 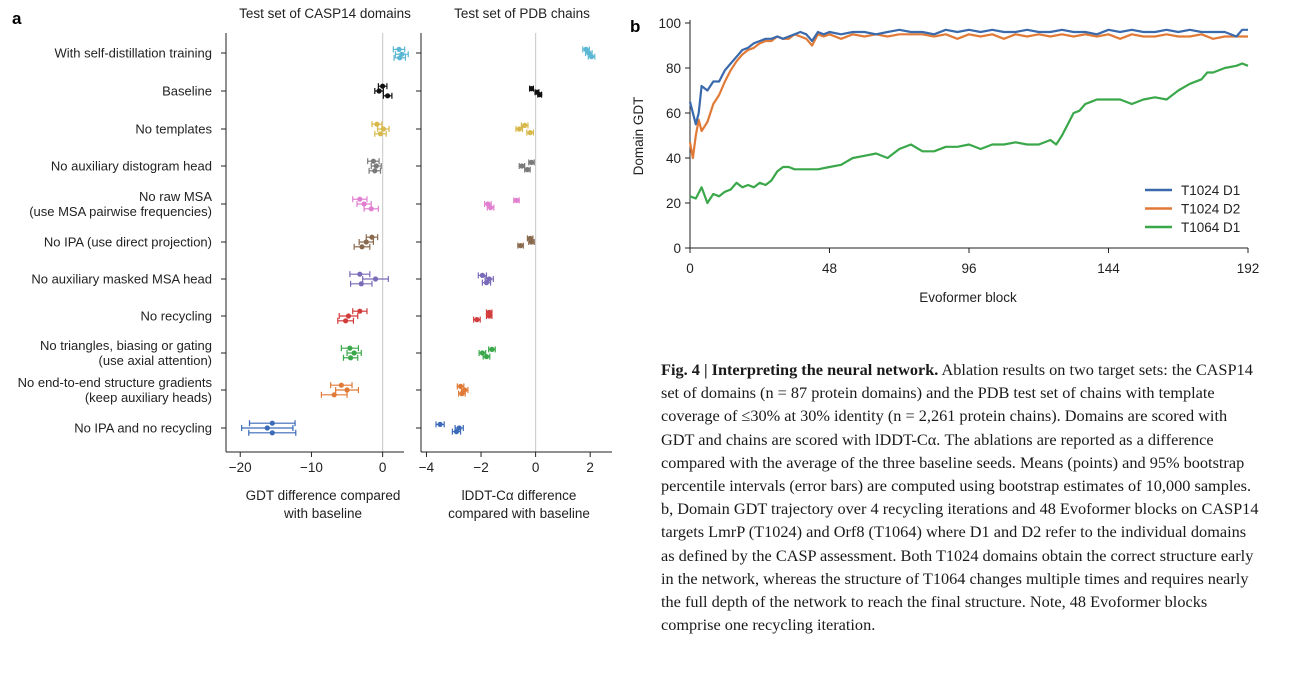 What do you see at coordinates (519, 513) in the screenshot?
I see `x-axis-label: compared with baseline` at bounding box center [519, 513].